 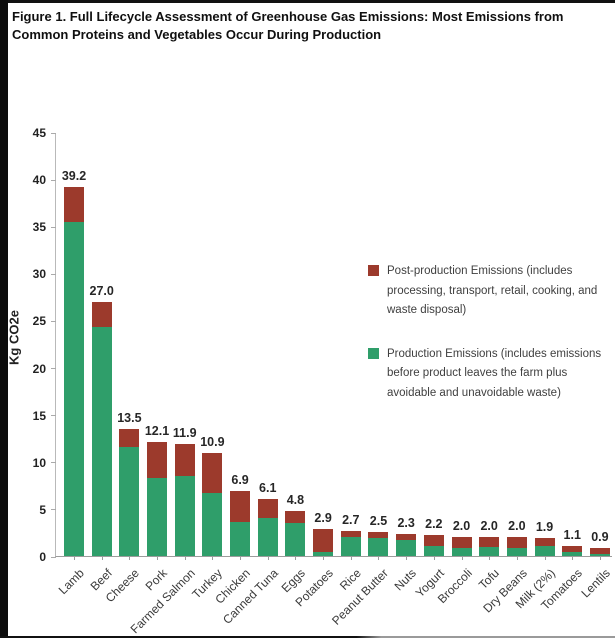 What do you see at coordinates (39, 227) in the screenshot?
I see `y-tick-label: 35` at bounding box center [39, 227].